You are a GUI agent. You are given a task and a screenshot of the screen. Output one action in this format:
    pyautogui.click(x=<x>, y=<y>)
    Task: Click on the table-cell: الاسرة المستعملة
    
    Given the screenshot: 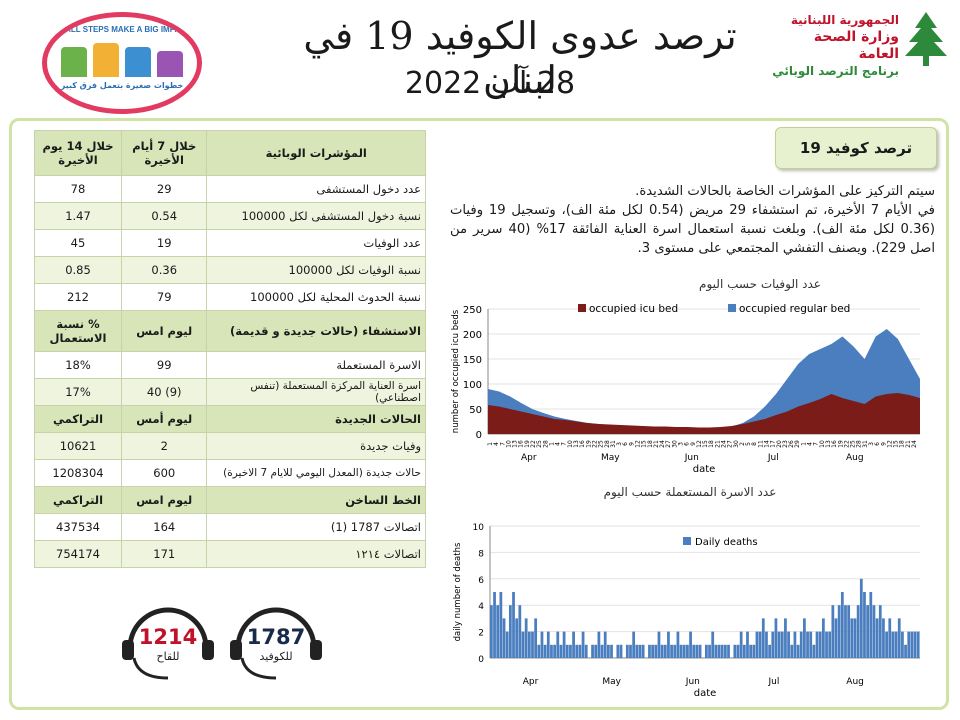 What is the action you would take?
    pyautogui.click(x=316, y=365)
    